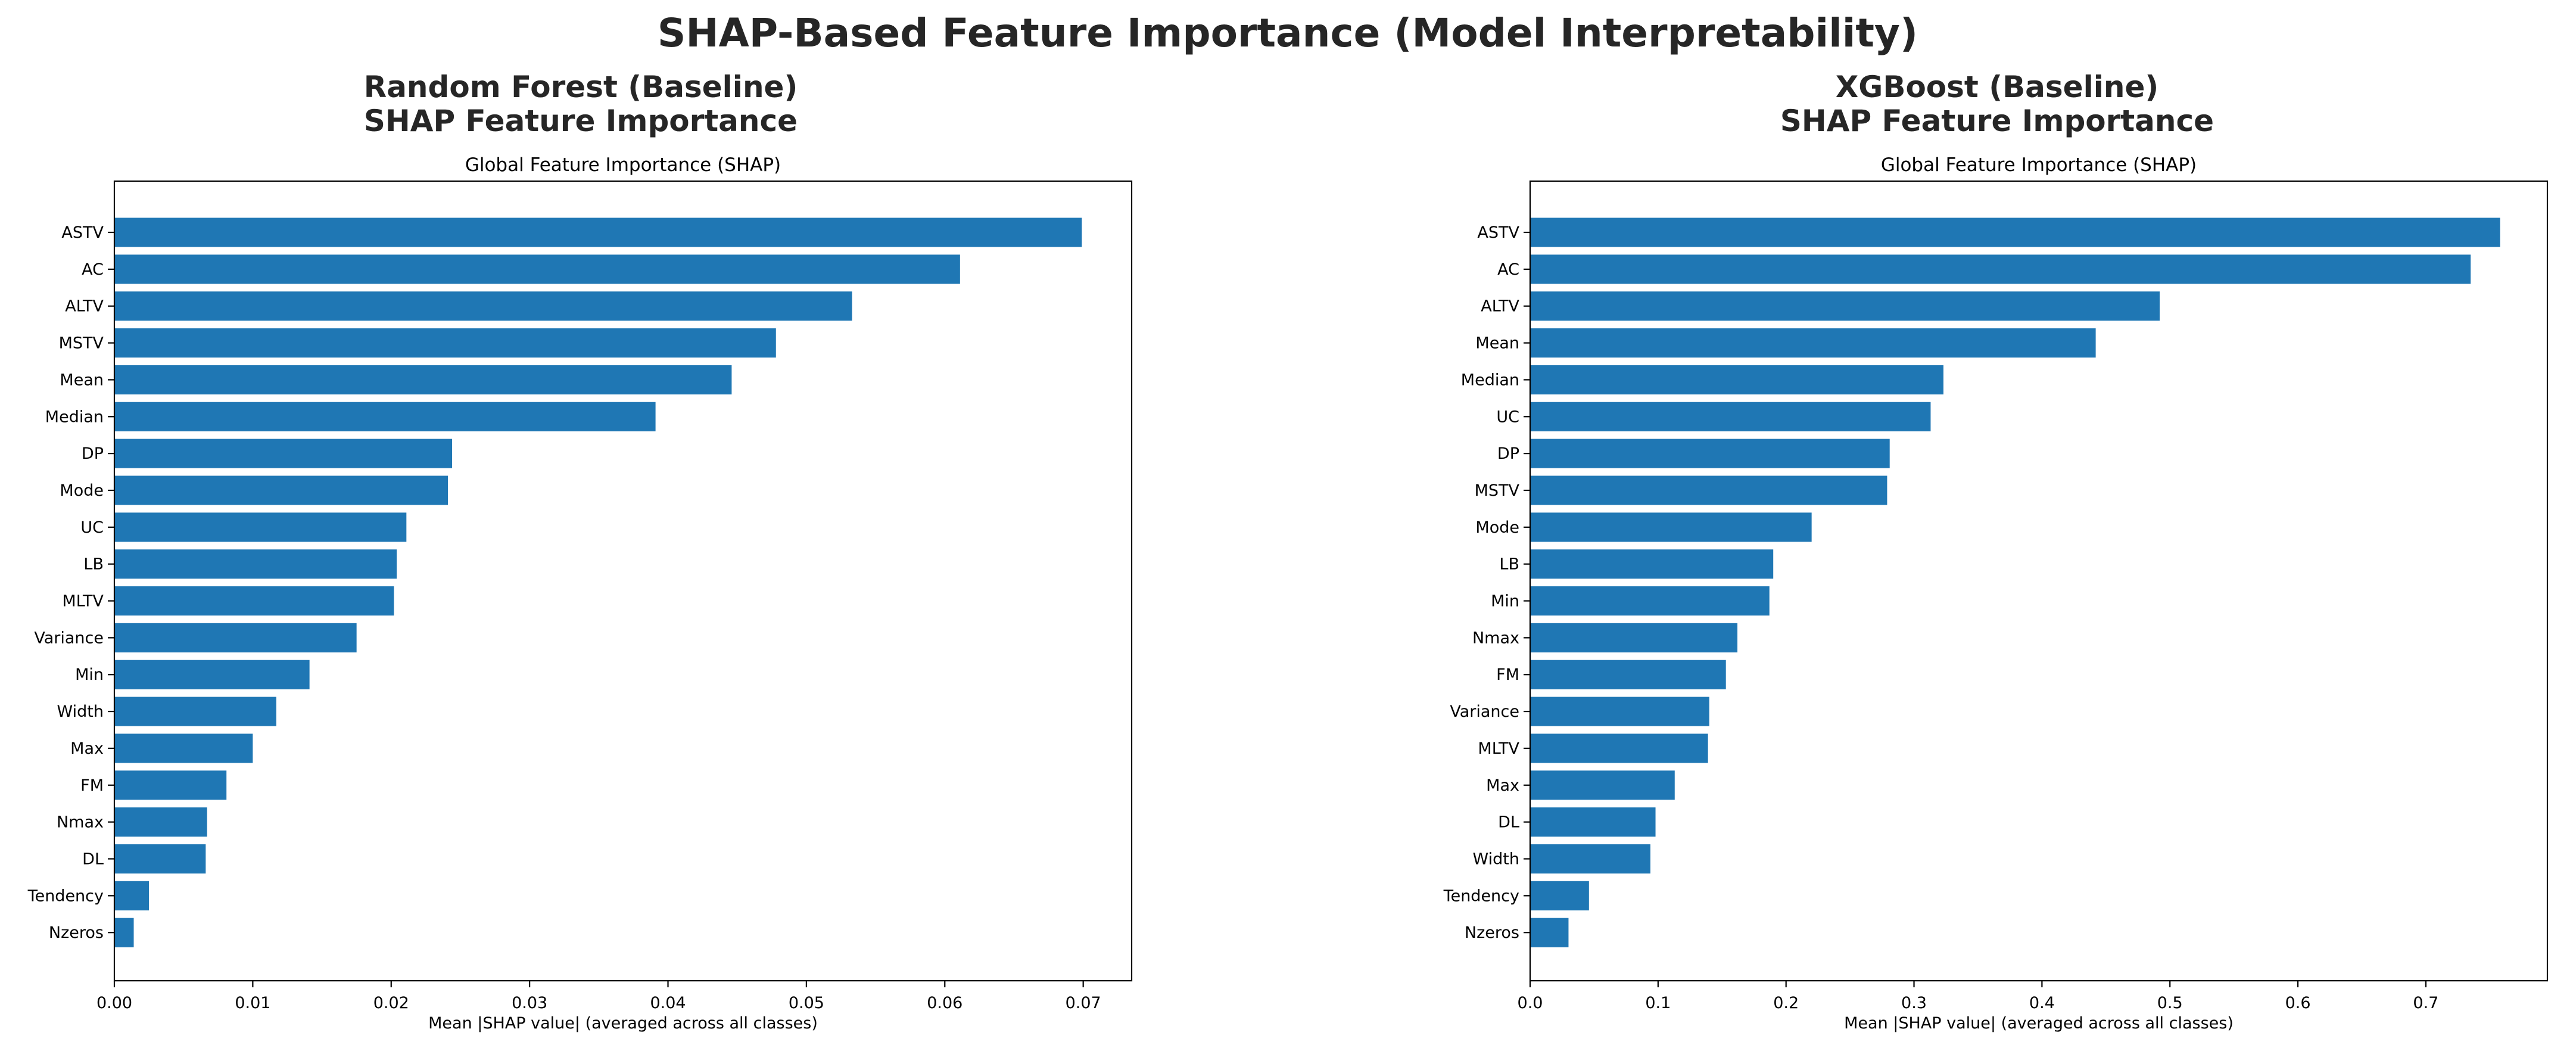  I want to click on xgb-y-tick-label-nzeros: Nzeros, so click(1492, 933).